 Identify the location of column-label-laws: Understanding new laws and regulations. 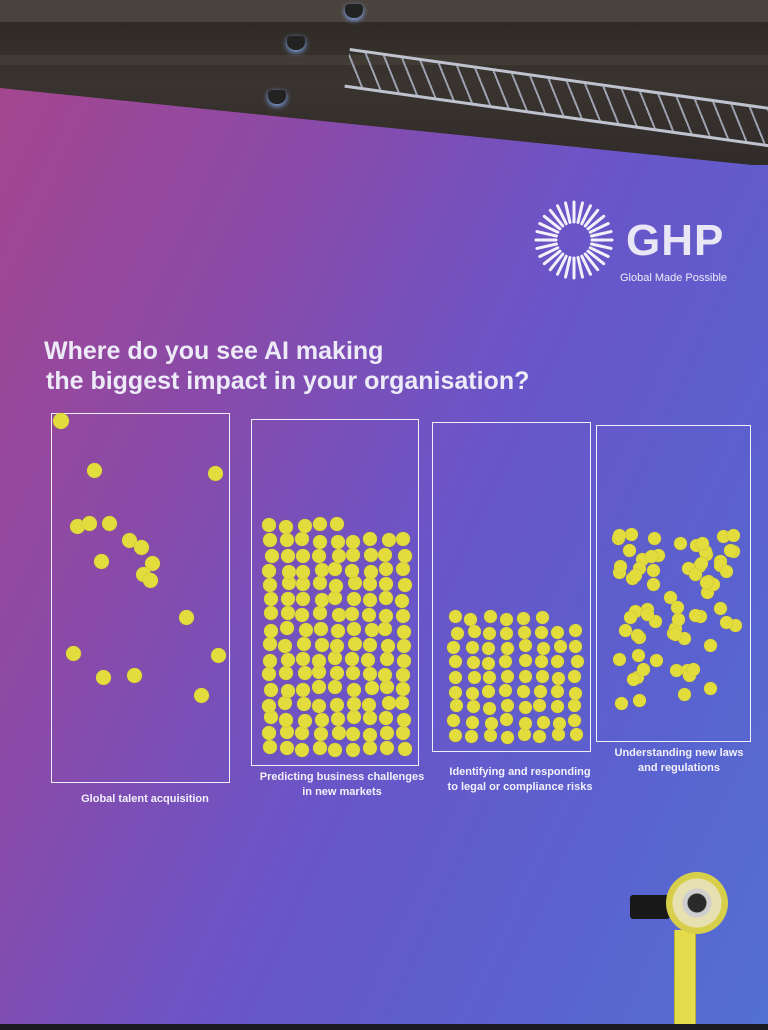
(679, 761).